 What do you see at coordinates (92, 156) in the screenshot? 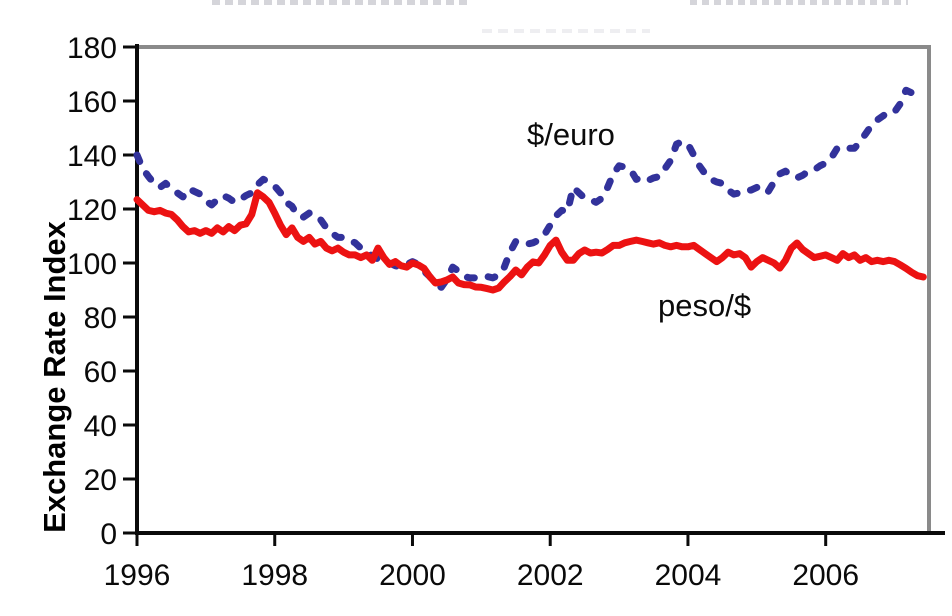
I see `y-tick-label: 140` at bounding box center [92, 156].